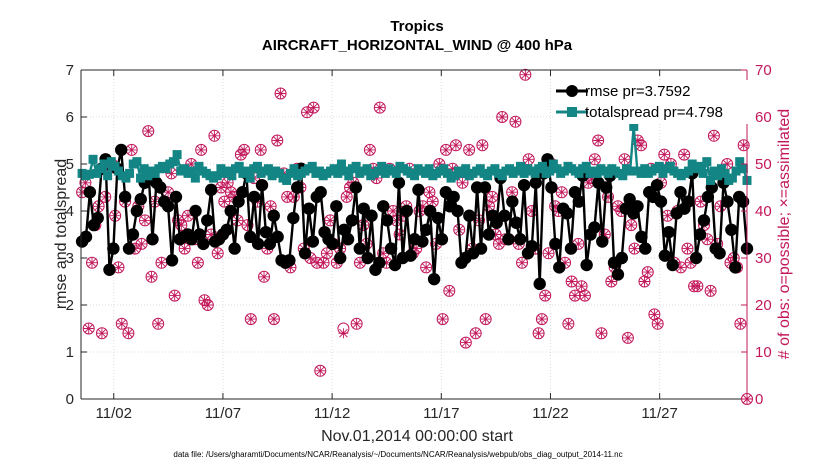 This screenshot has width=830, height=470. I want to click on x-axis-label: Nov.01,2014 00:00:00 start, so click(417, 436).